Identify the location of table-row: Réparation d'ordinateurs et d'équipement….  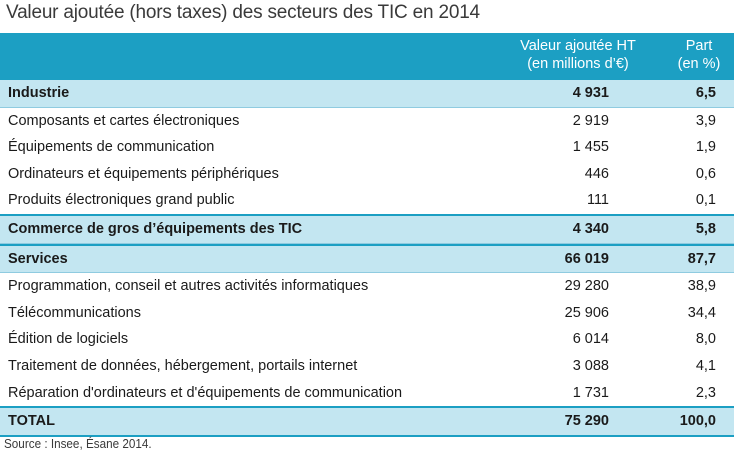
(367, 393).